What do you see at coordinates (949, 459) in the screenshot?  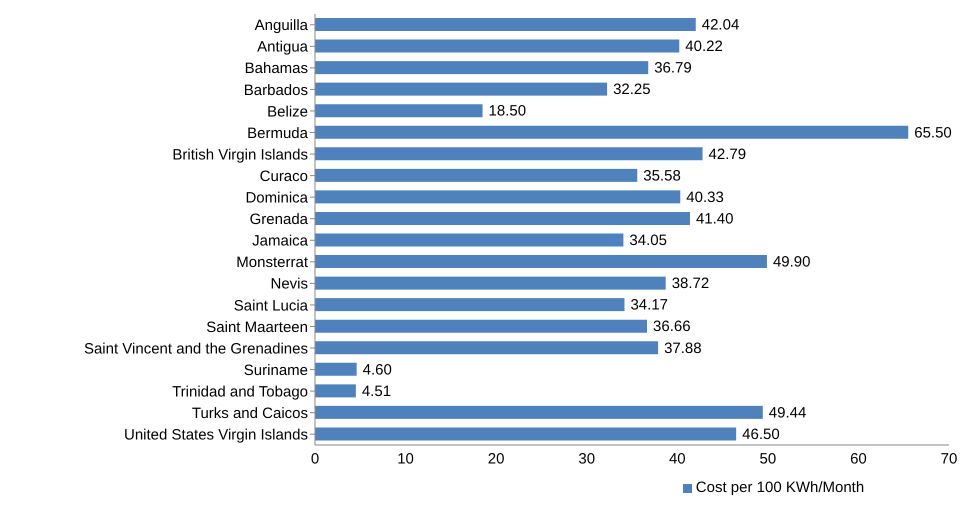 I see `x-tick-label: 70` at bounding box center [949, 459].